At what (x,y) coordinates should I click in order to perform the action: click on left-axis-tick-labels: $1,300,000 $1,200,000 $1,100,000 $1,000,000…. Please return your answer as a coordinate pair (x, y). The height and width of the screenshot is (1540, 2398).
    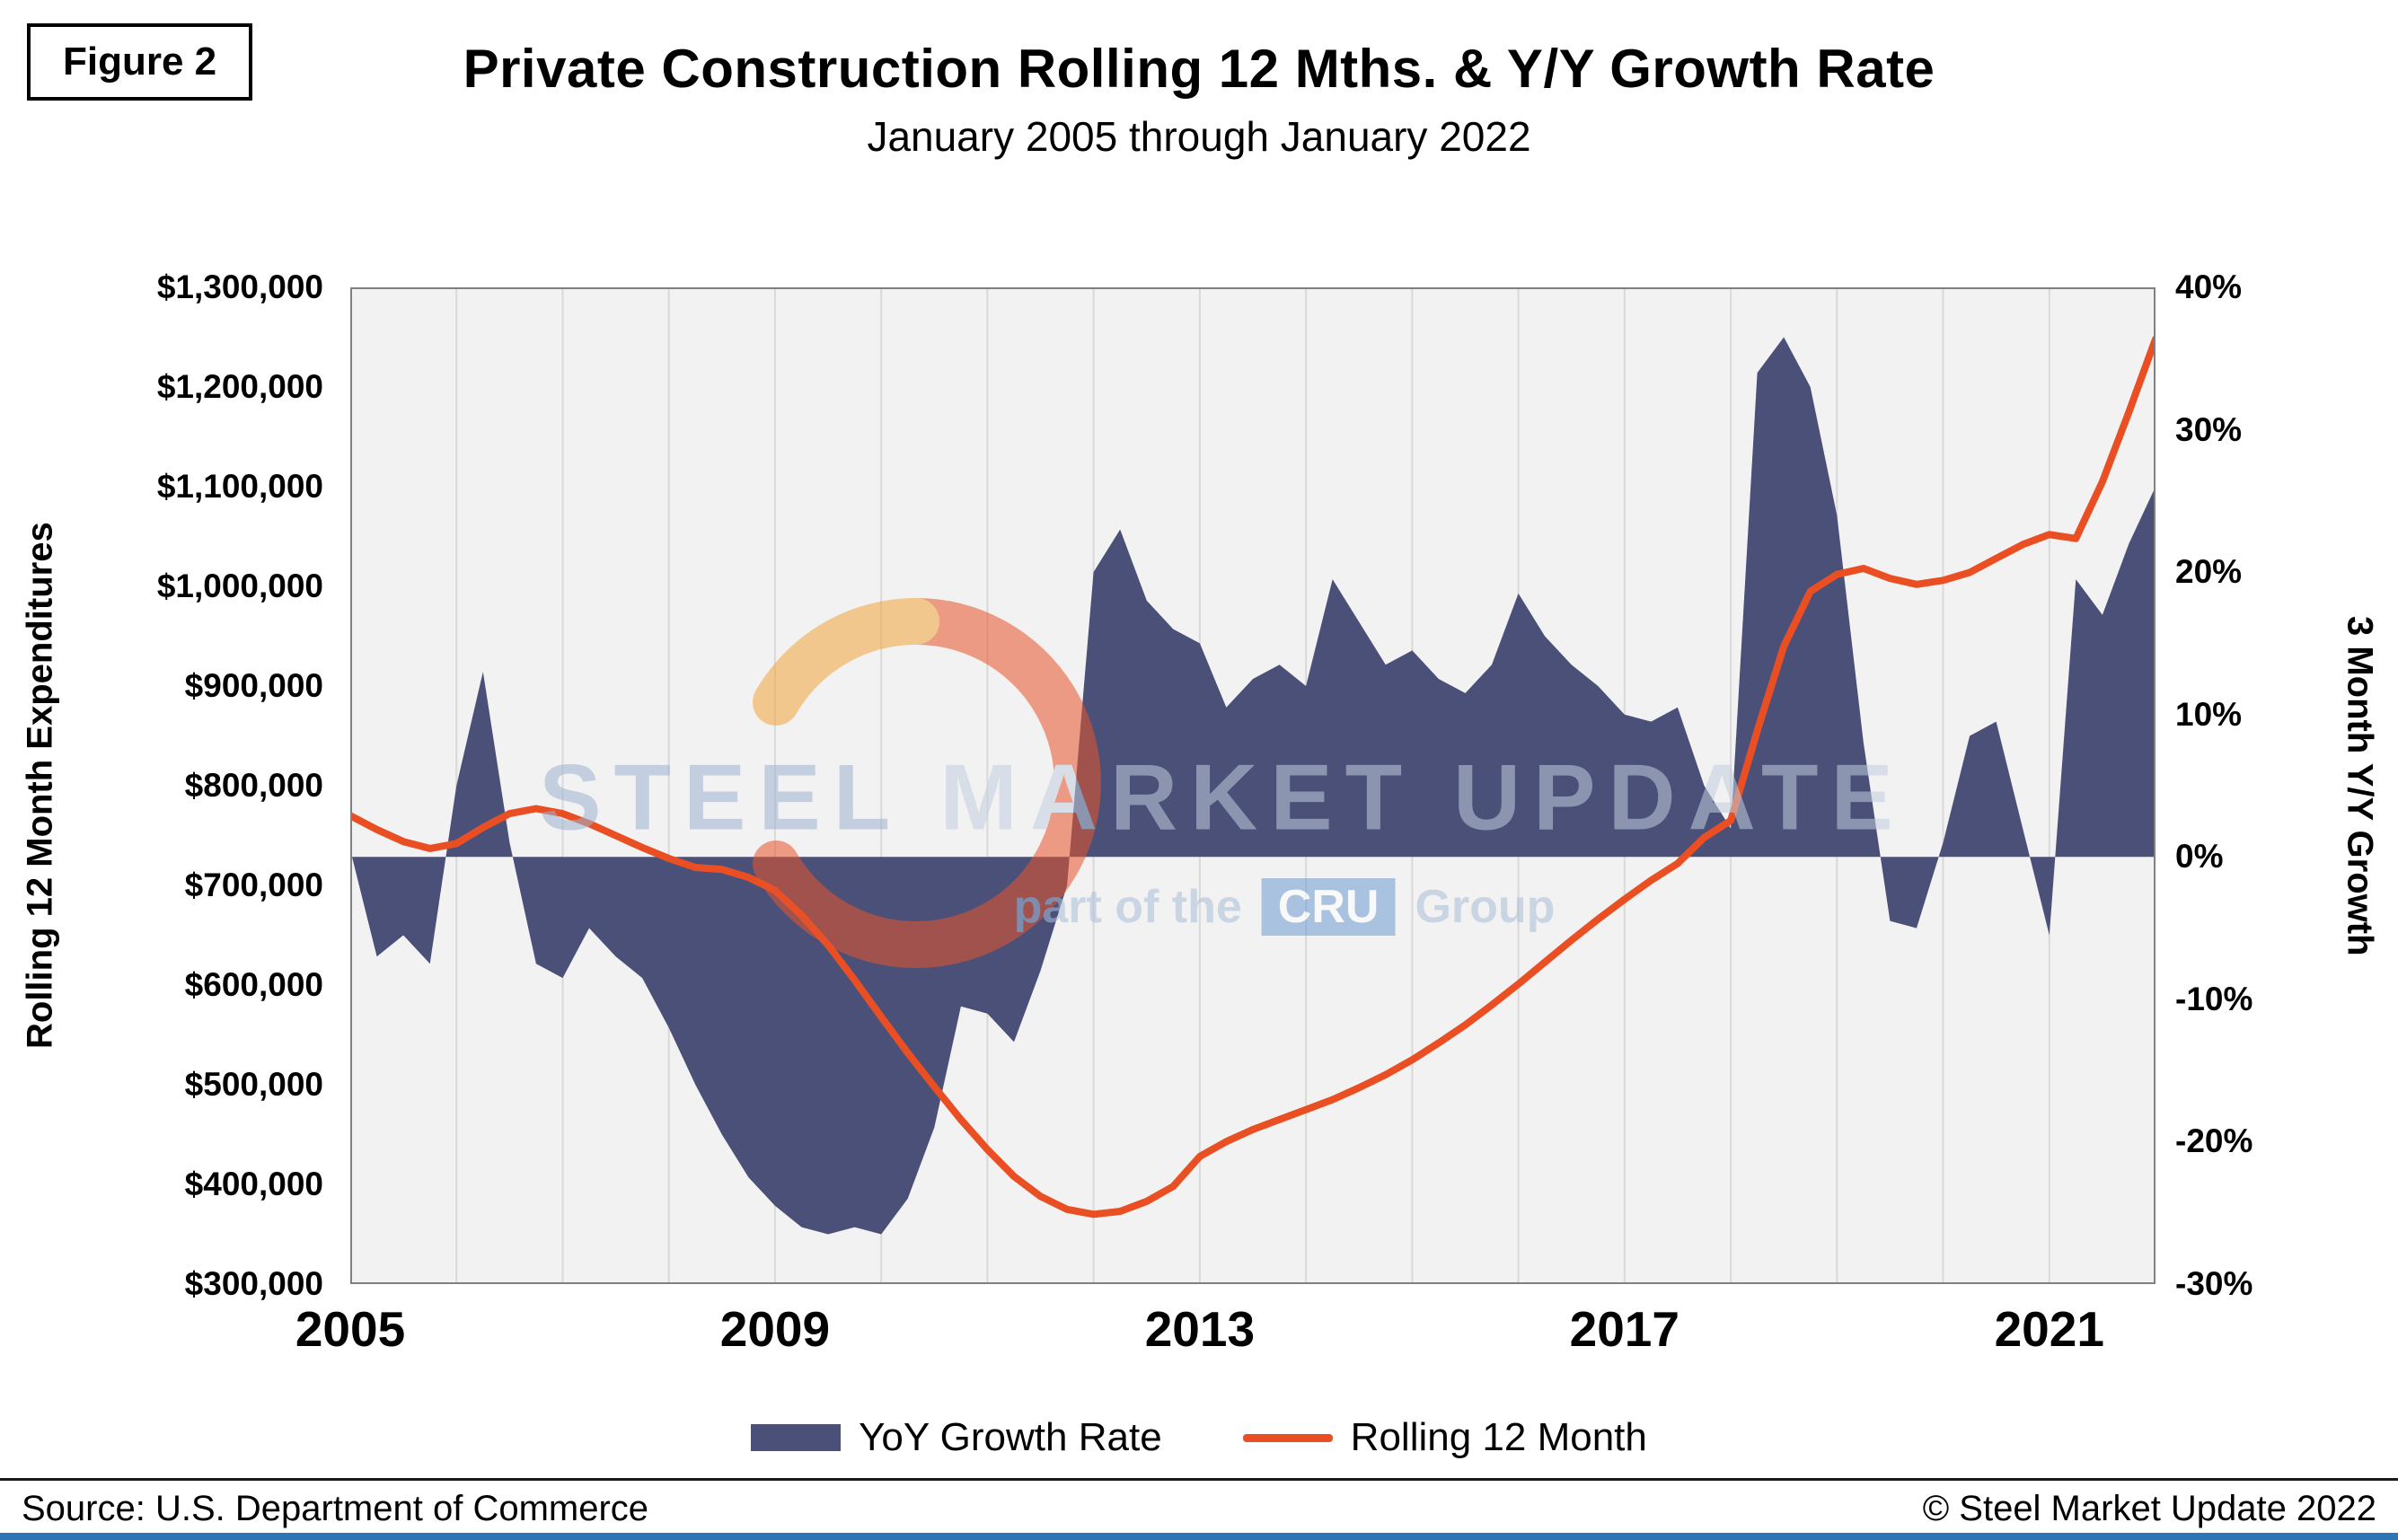
    Looking at the image, I should click on (201, 785).